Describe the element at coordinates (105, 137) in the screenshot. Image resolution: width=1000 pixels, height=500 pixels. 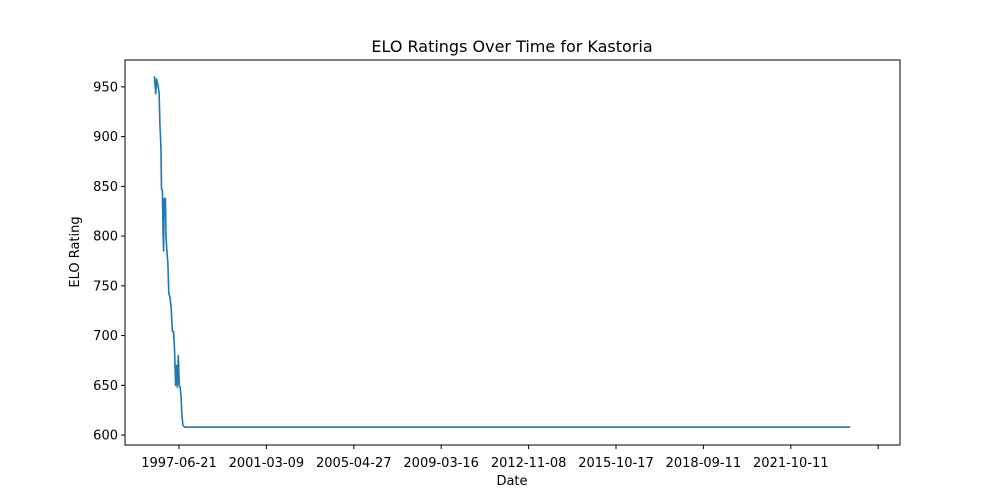
I see `y-tick-label: 900` at that location.